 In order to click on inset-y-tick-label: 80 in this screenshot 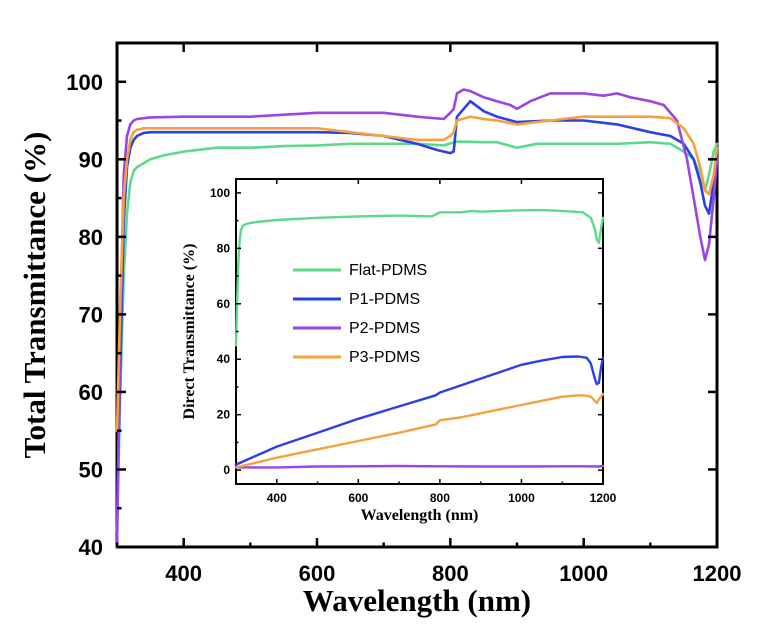, I will do `click(224, 248)`.